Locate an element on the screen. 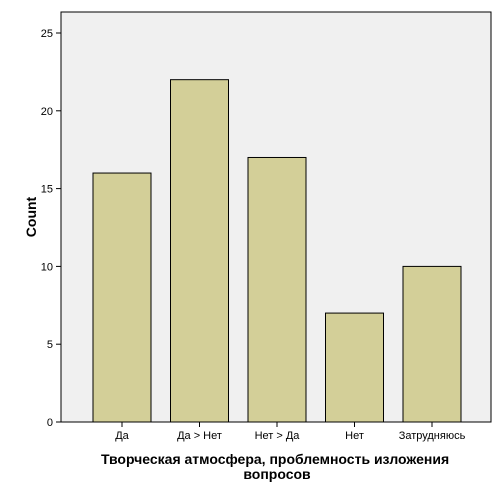  y-tick-label: 25 is located at coordinates (47, 34).